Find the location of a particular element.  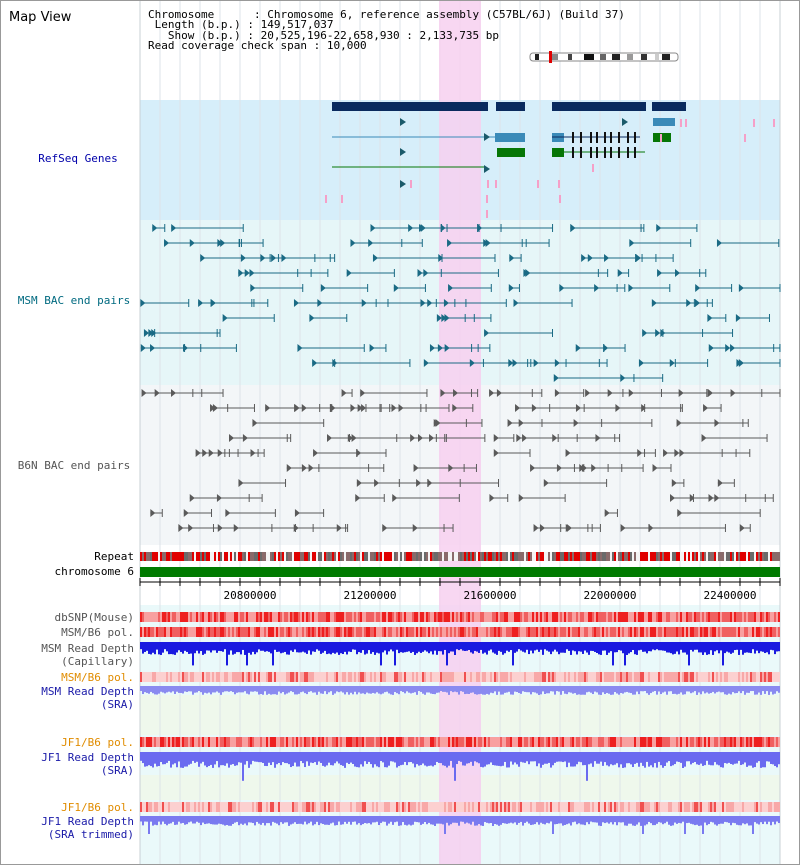

track-label-dbsnp: dbSNP(Mouse) is located at coordinates (94, 617).